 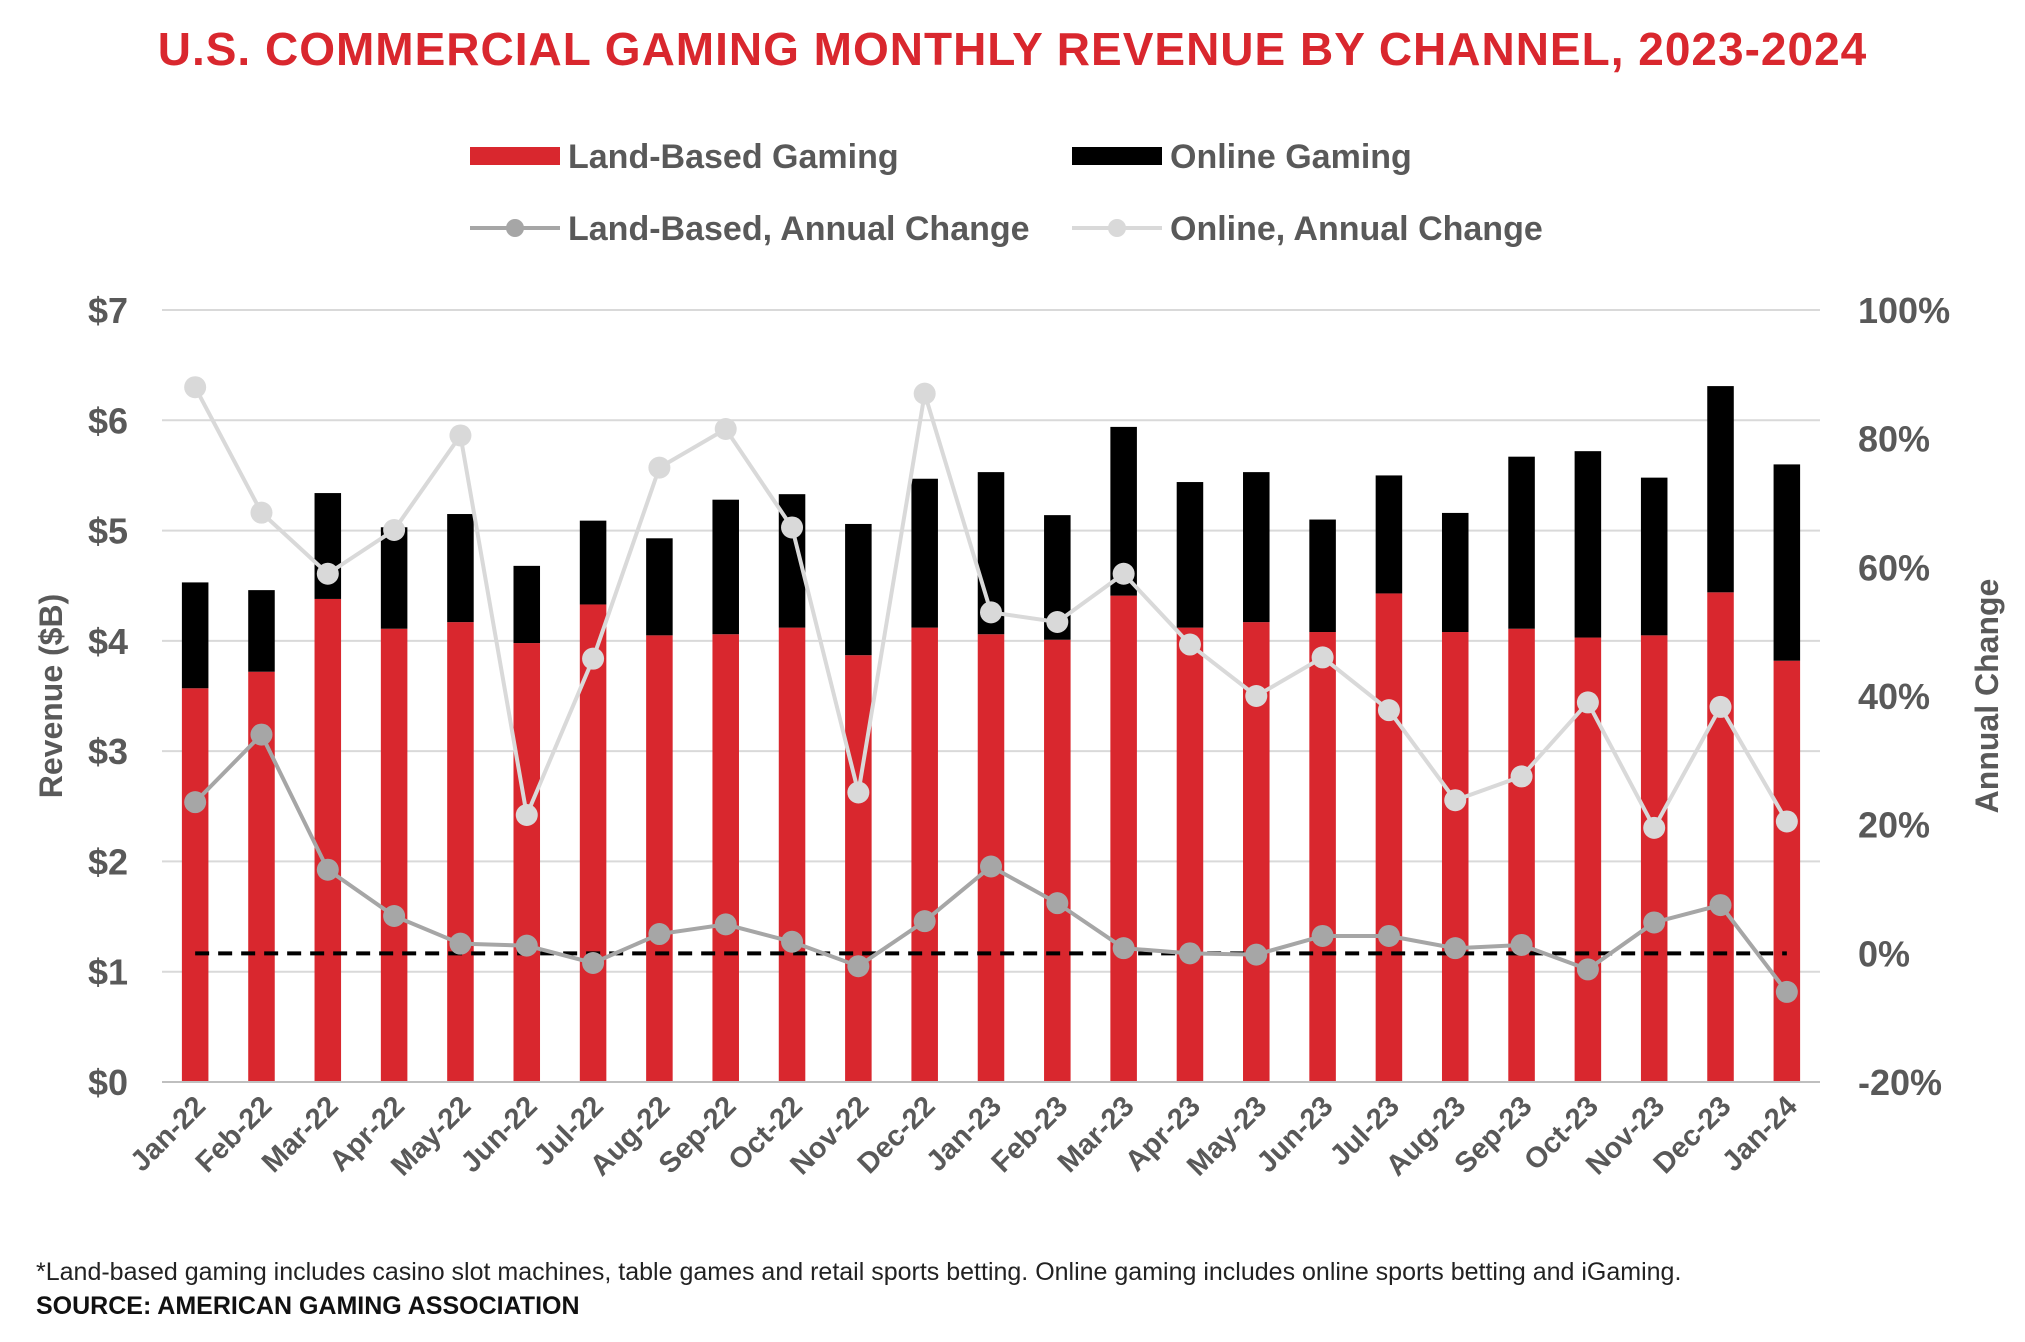 What do you see at coordinates (1894, 439) in the screenshot?
I see `y2-tick-label: 80%` at bounding box center [1894, 439].